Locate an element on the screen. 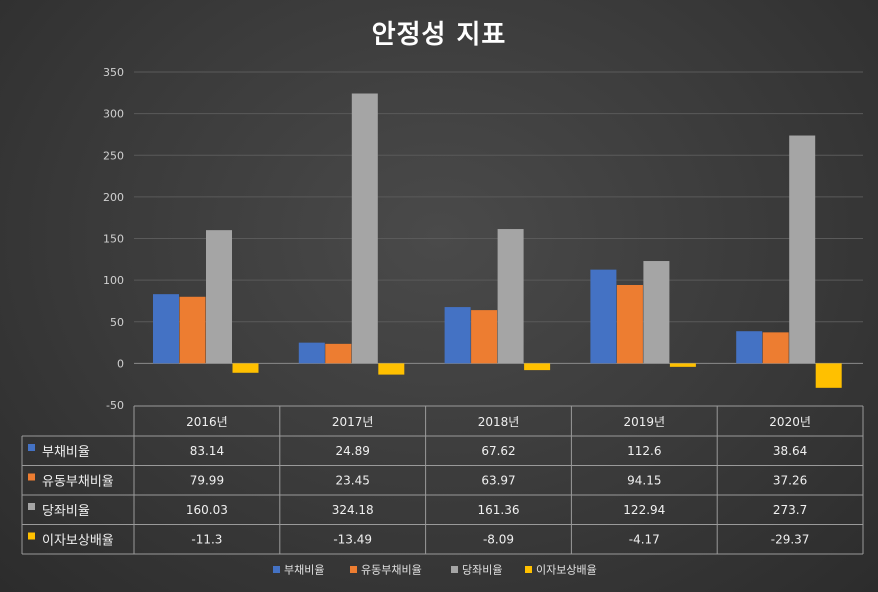 This screenshot has width=878, height=592. data-label: -4.17 is located at coordinates (644, 539).